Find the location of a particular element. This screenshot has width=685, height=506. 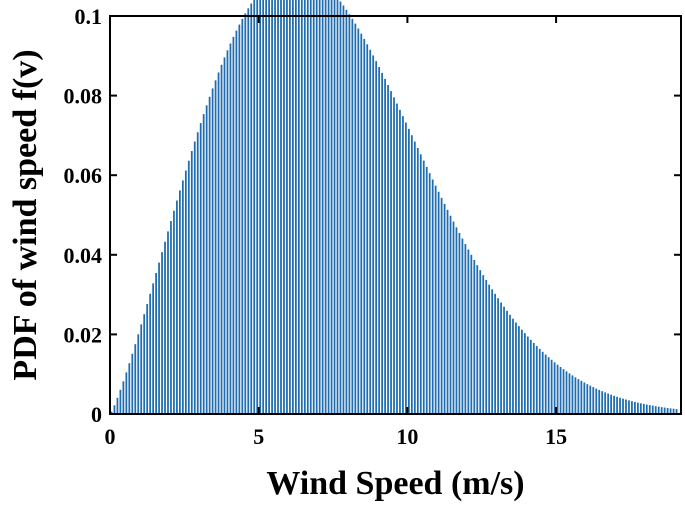

x-tick-label: 10 is located at coordinates (407, 436).